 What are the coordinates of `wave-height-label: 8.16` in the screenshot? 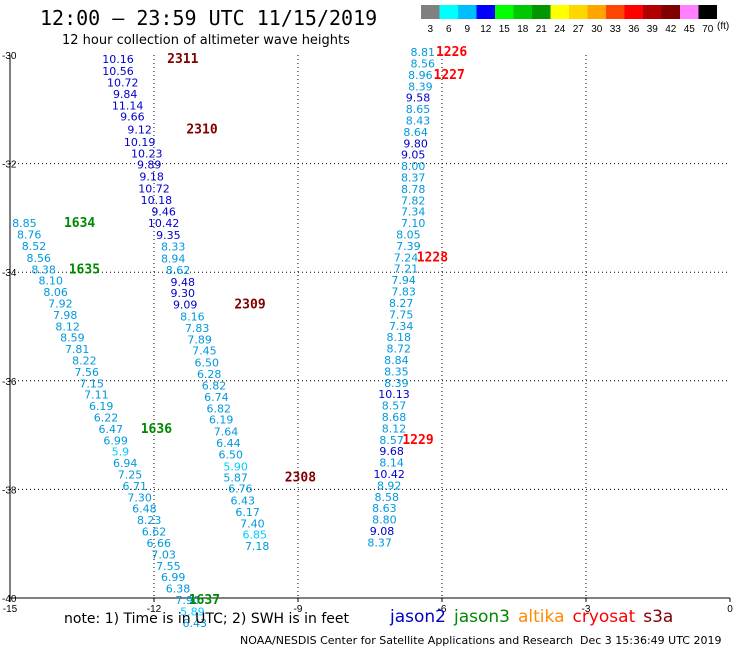 It's located at (192, 317).